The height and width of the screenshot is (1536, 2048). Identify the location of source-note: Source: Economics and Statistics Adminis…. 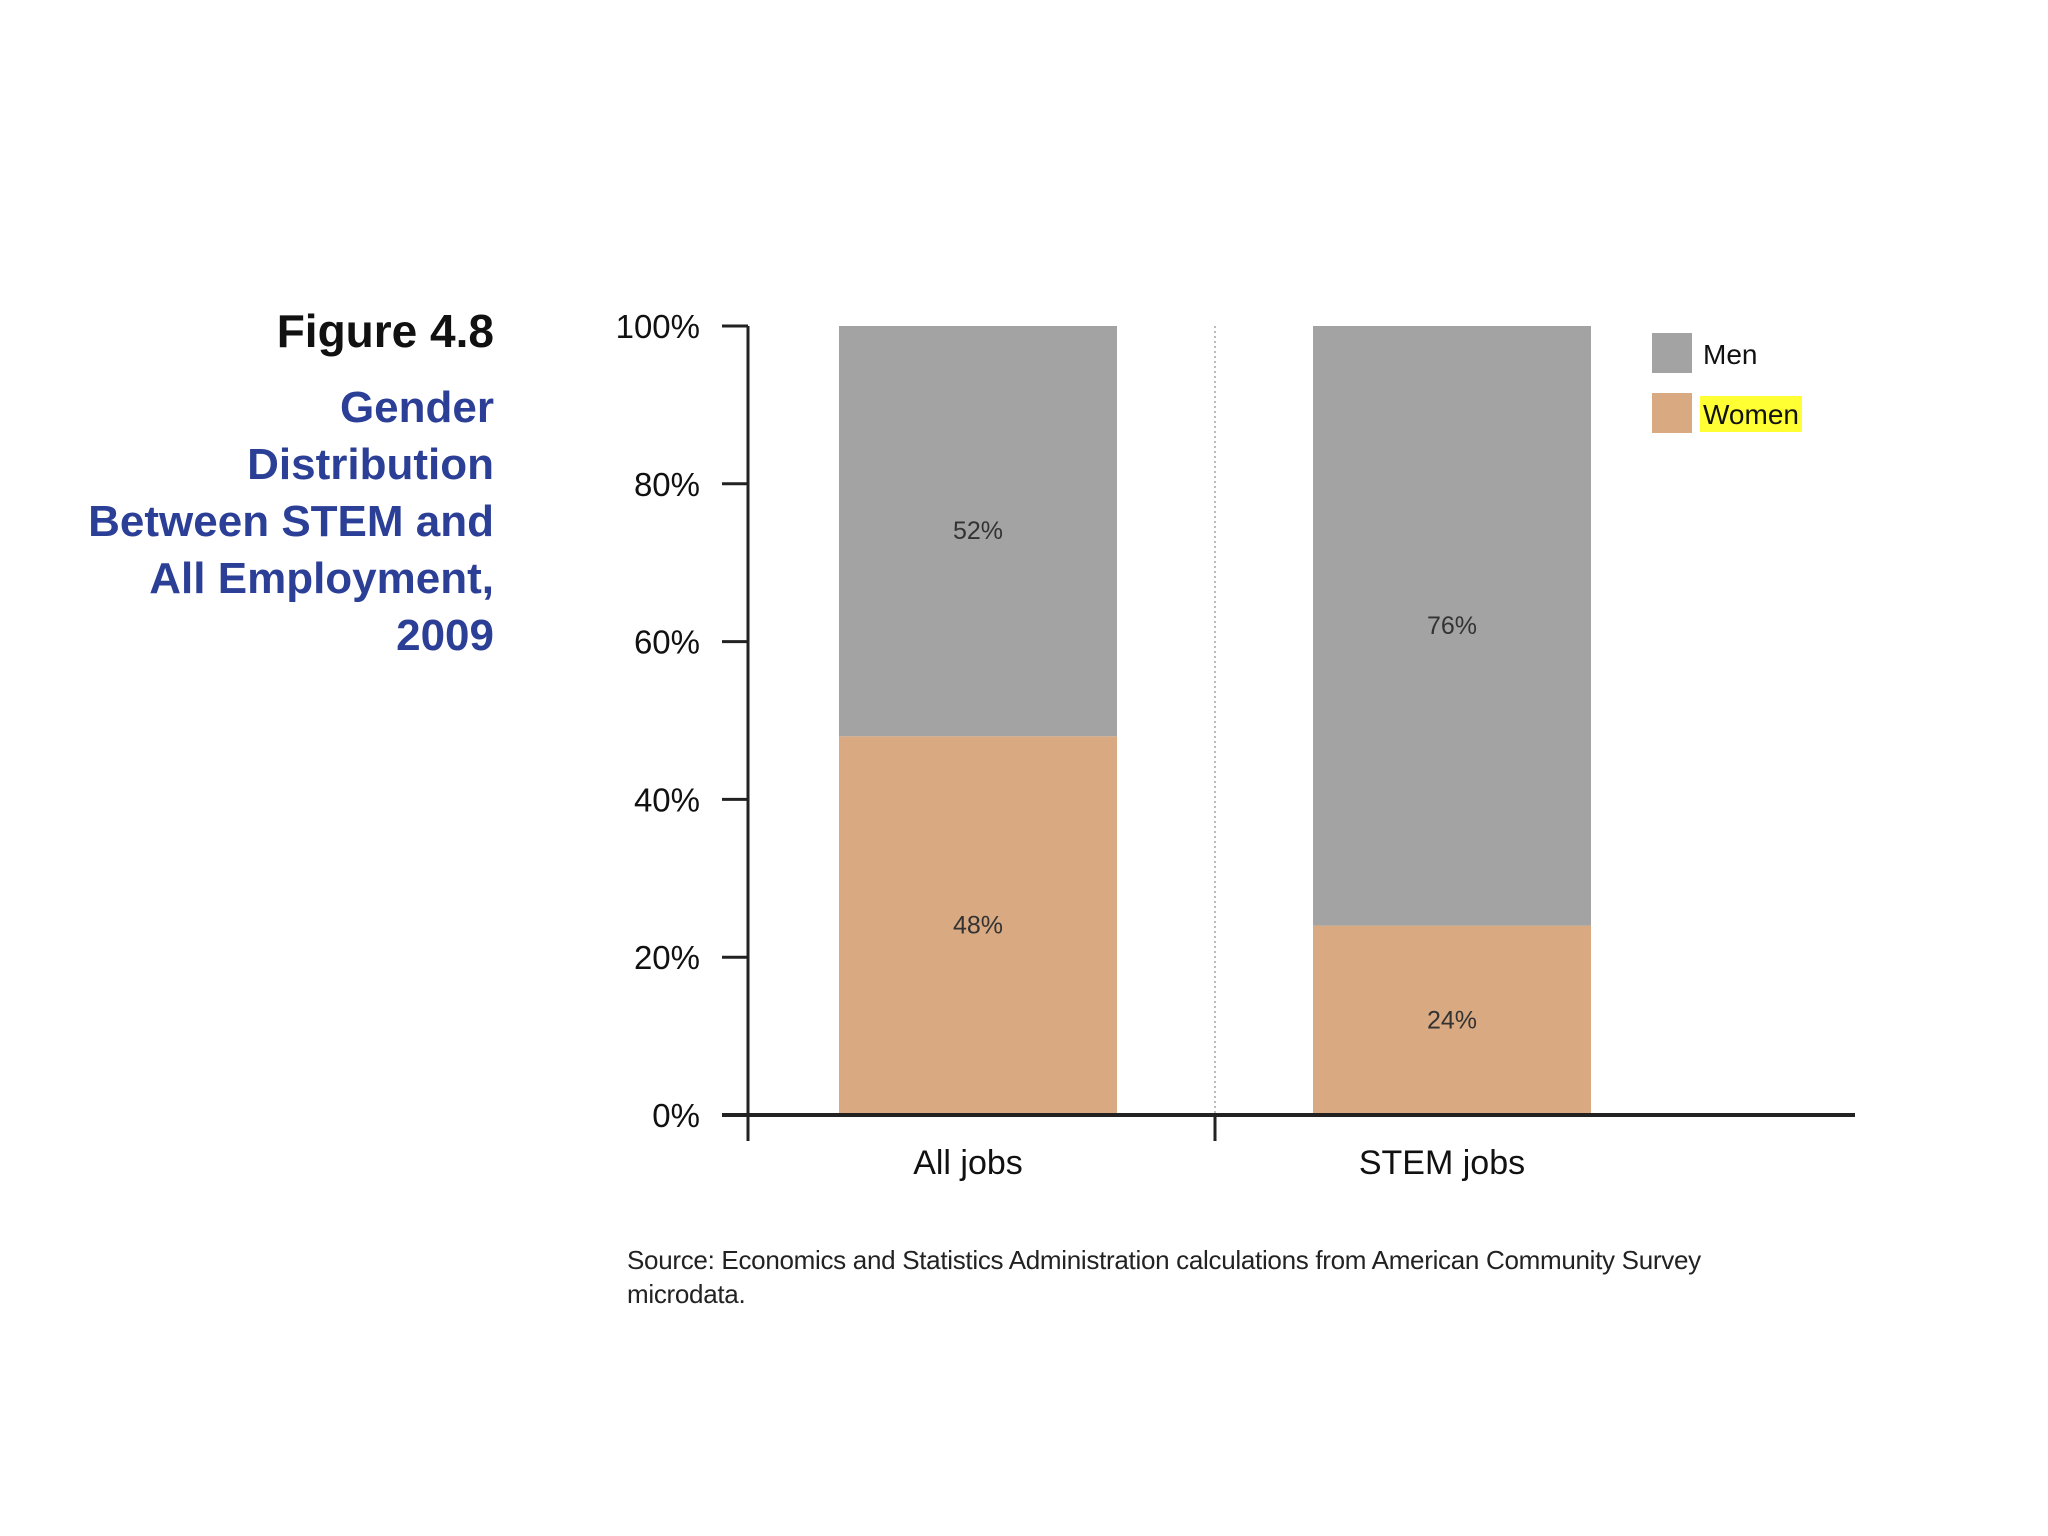
(1242, 1277).